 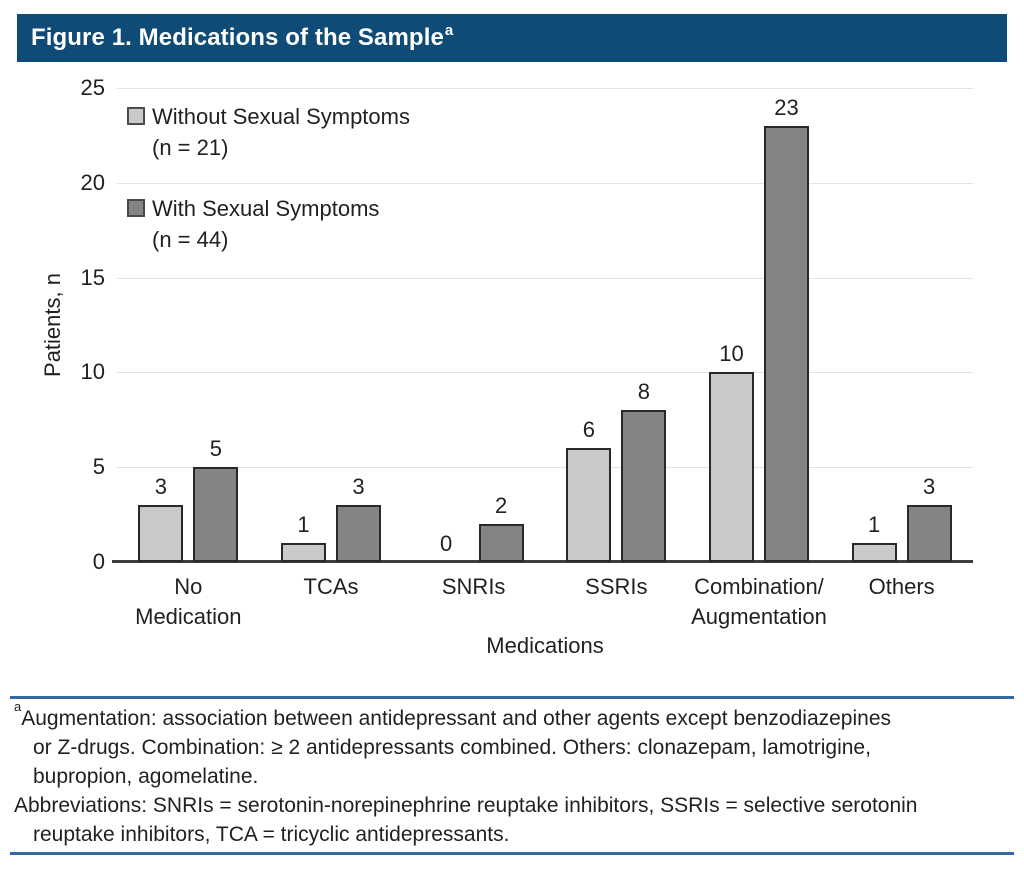 I want to click on x-axis-title: Medications, so click(x=545, y=645).